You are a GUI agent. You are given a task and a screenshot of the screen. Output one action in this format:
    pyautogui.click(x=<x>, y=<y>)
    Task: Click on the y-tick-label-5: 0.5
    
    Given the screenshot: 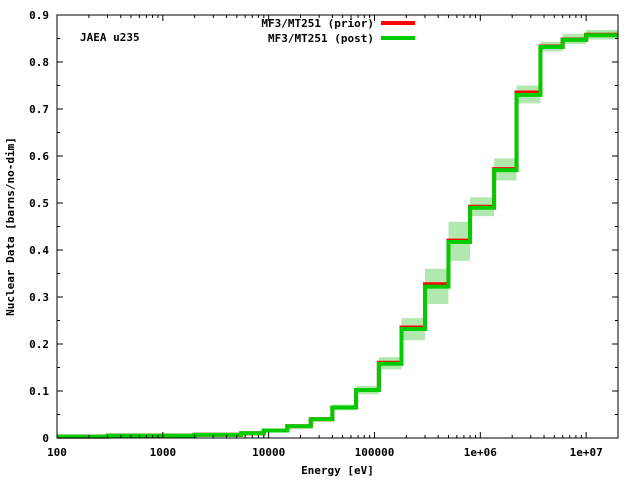 What is the action you would take?
    pyautogui.click(x=39, y=203)
    